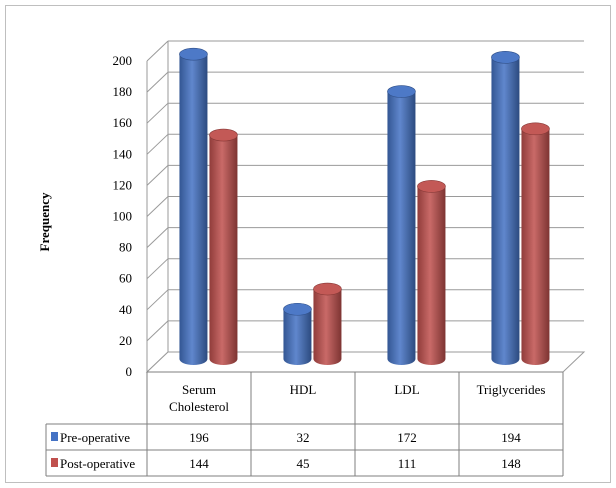 Image resolution: width=616 pixels, height=488 pixels. Describe the element at coordinates (125, 247) in the screenshot. I see `y-tick-label: 80` at that location.